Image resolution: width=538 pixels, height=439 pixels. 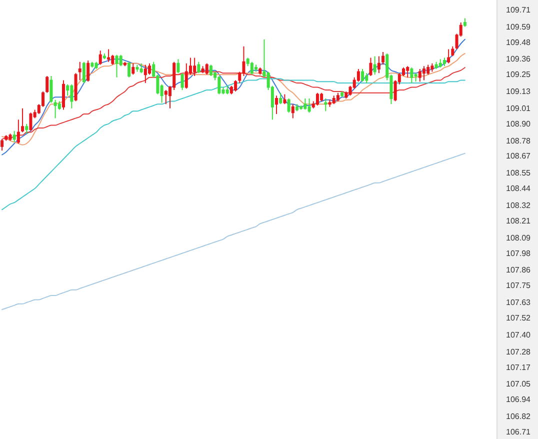 What do you see at coordinates (519, 237) in the screenshot?
I see `y-tick-label: 108.09` at bounding box center [519, 237].